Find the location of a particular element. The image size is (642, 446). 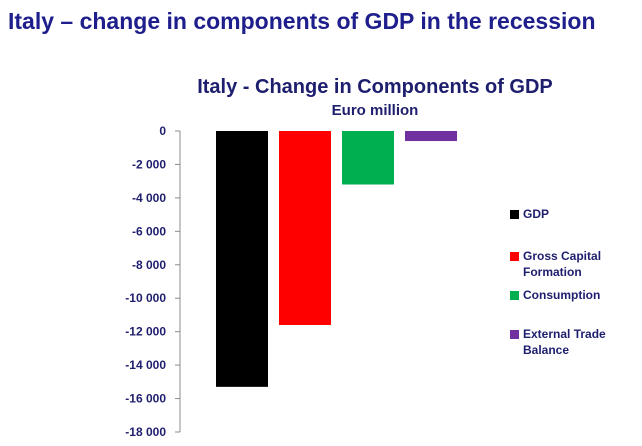

legend-label-line: Formation is located at coordinates (552, 272).